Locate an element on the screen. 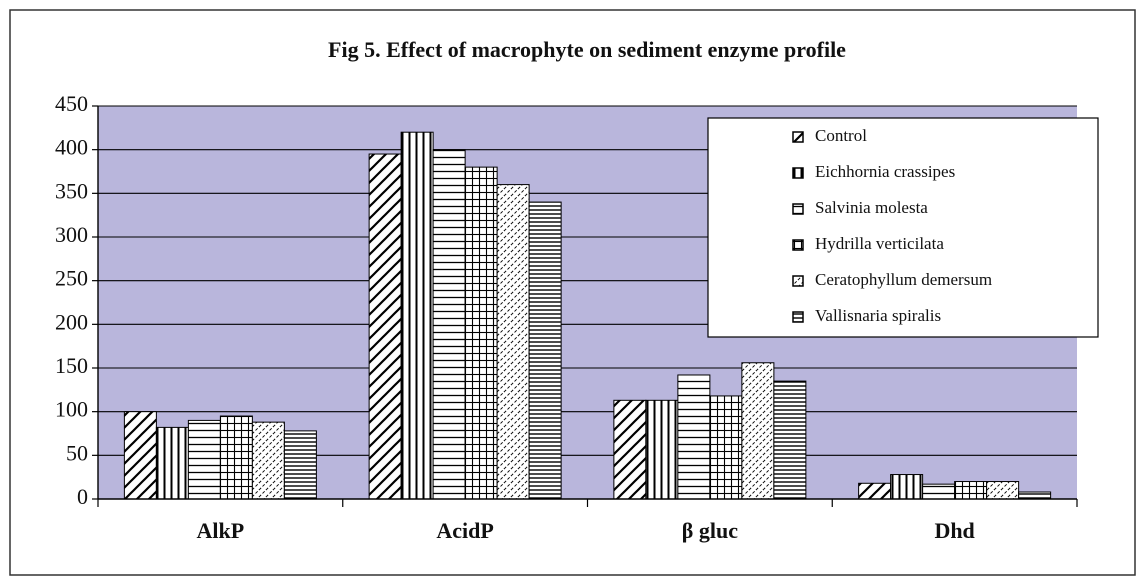 The image size is (1145, 578). y-tick-label: 150 is located at coordinates (71, 365).